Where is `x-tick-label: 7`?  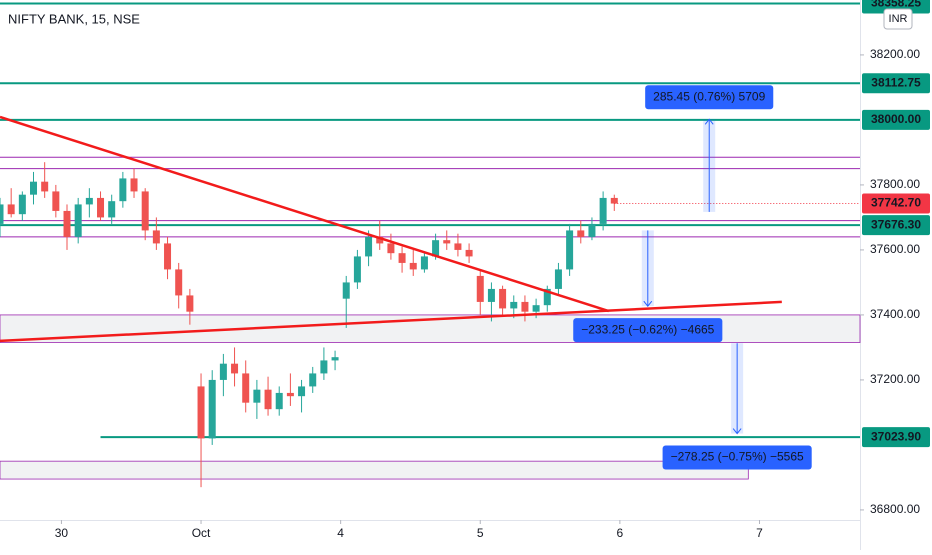 x-tick-label: 7 is located at coordinates (759, 533).